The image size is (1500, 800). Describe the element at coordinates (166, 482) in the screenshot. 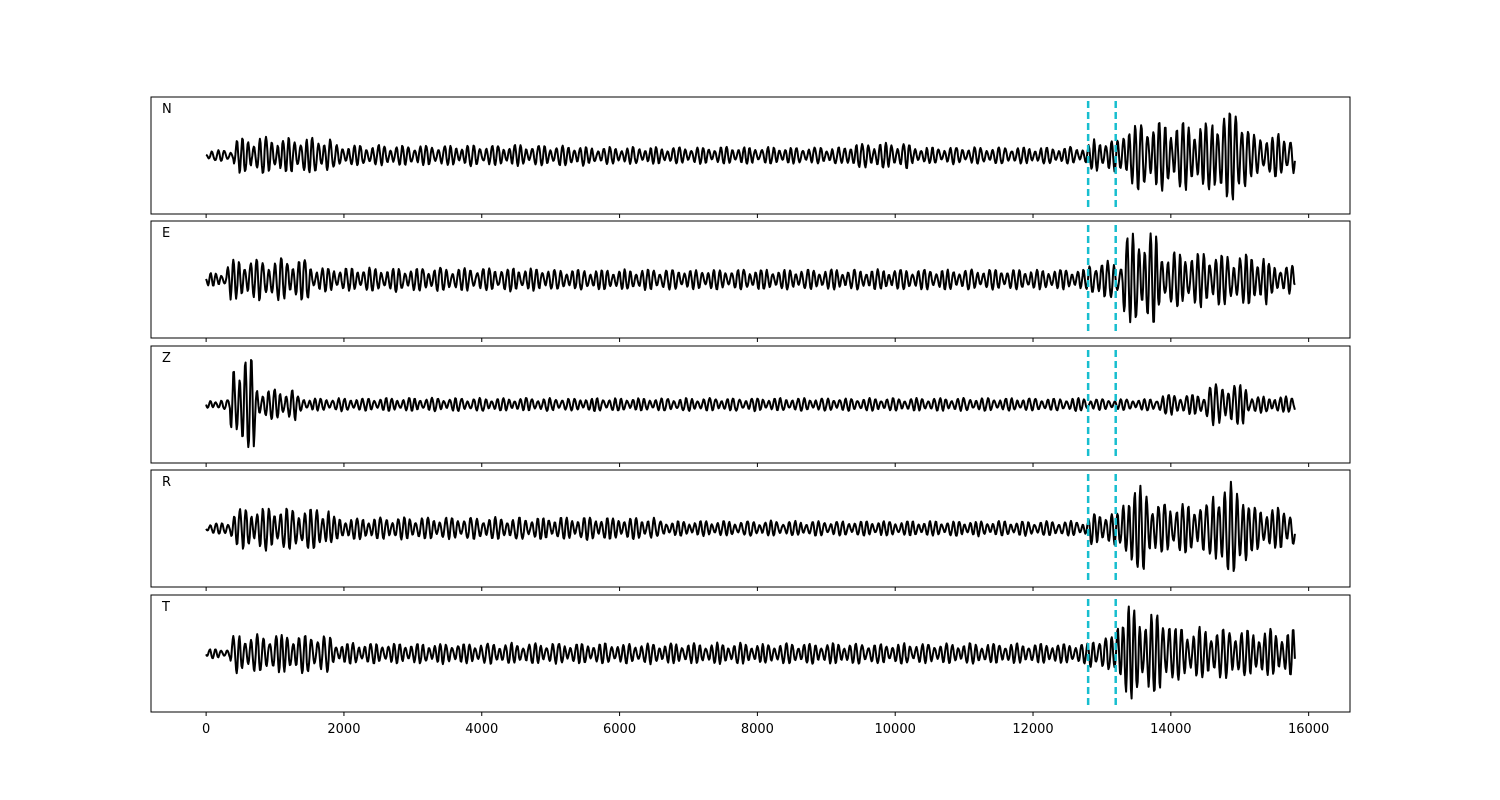

I see `channel-label: R` at that location.